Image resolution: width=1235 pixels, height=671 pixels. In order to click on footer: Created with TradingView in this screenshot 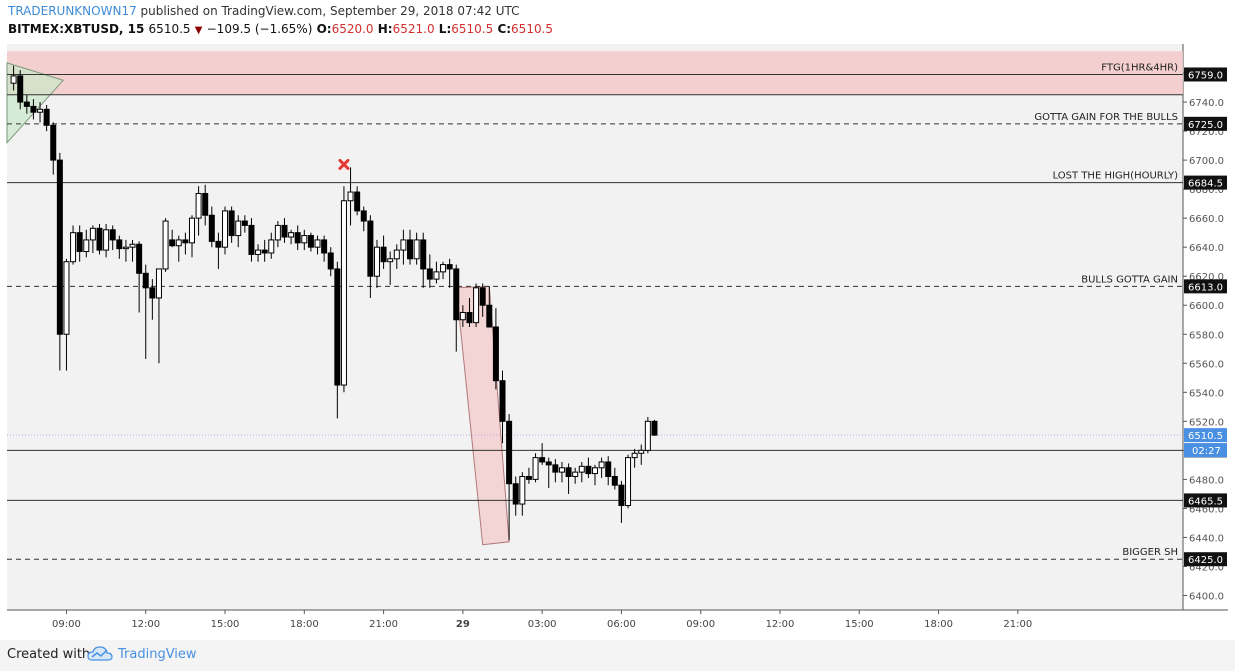, I will do `click(617, 655)`.